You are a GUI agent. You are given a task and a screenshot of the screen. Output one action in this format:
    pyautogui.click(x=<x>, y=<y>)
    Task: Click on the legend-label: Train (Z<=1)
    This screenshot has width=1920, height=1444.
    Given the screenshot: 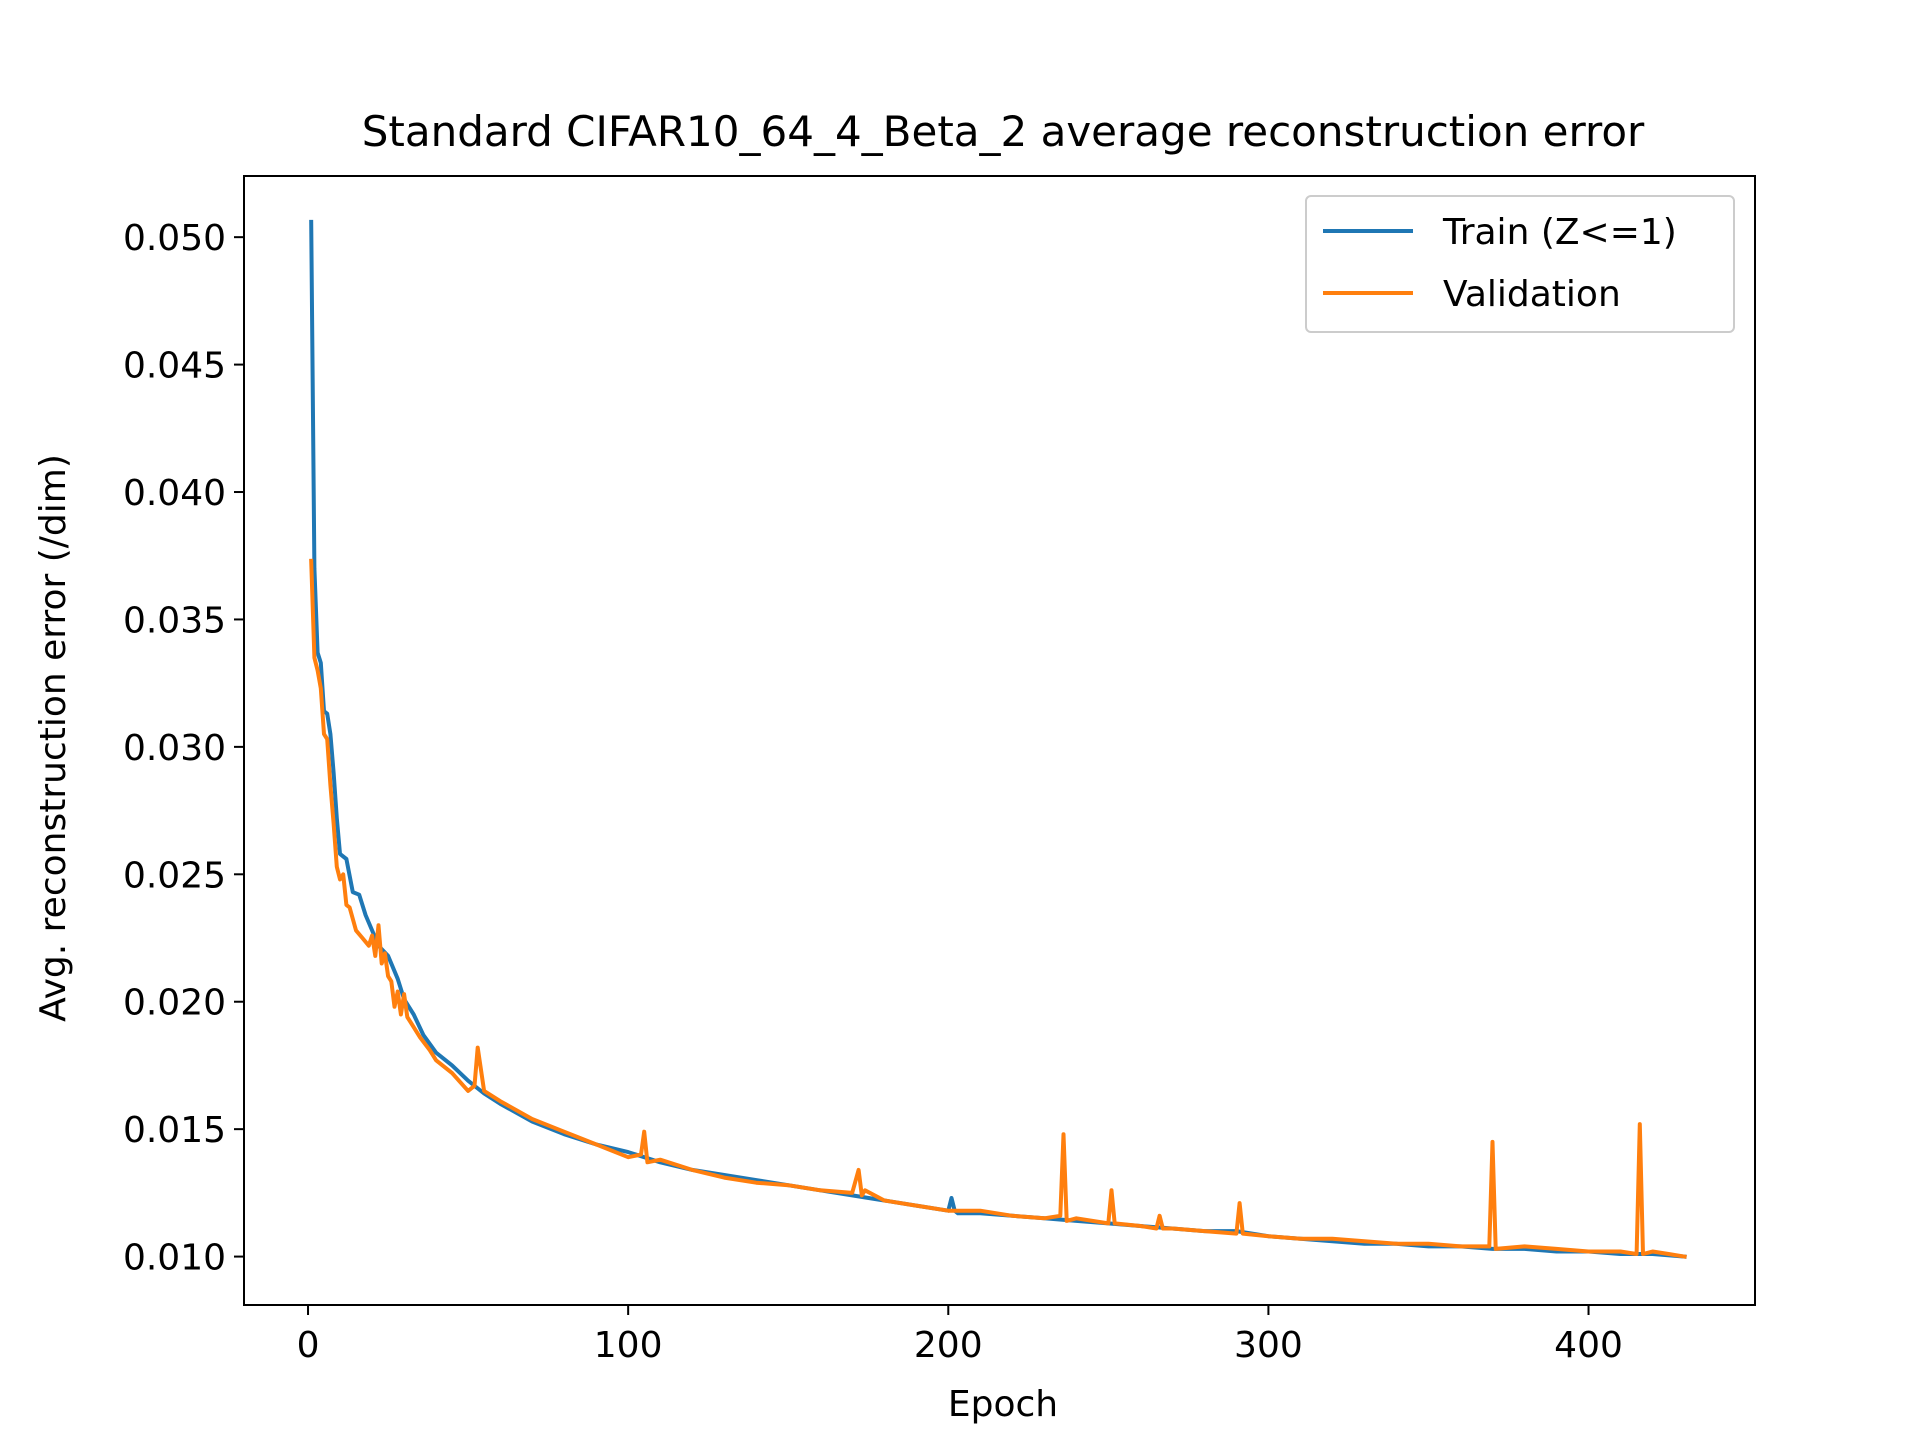 What is the action you would take?
    pyautogui.click(x=1559, y=232)
    